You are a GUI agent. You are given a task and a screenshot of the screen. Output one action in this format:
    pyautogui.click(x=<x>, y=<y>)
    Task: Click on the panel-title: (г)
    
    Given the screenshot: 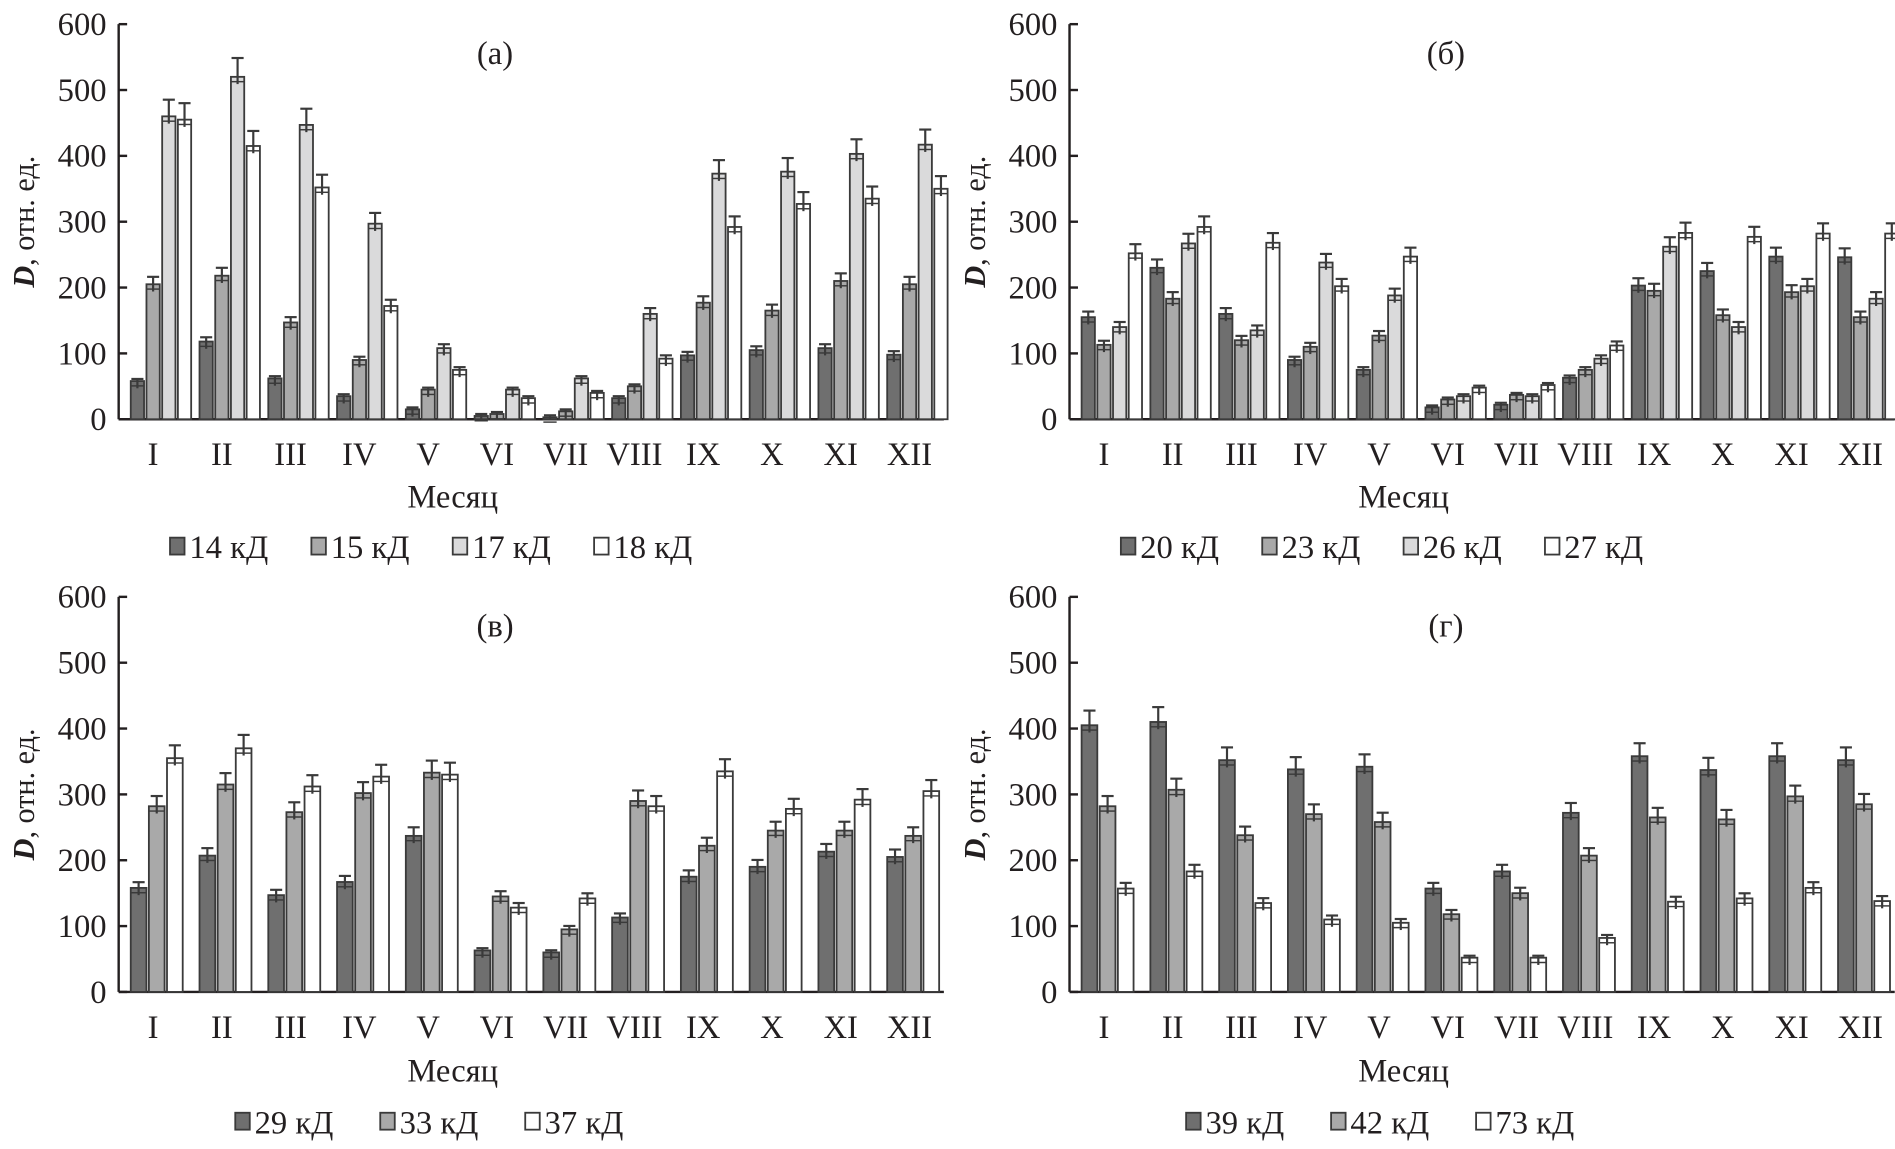 What is the action you would take?
    pyautogui.click(x=1445, y=627)
    